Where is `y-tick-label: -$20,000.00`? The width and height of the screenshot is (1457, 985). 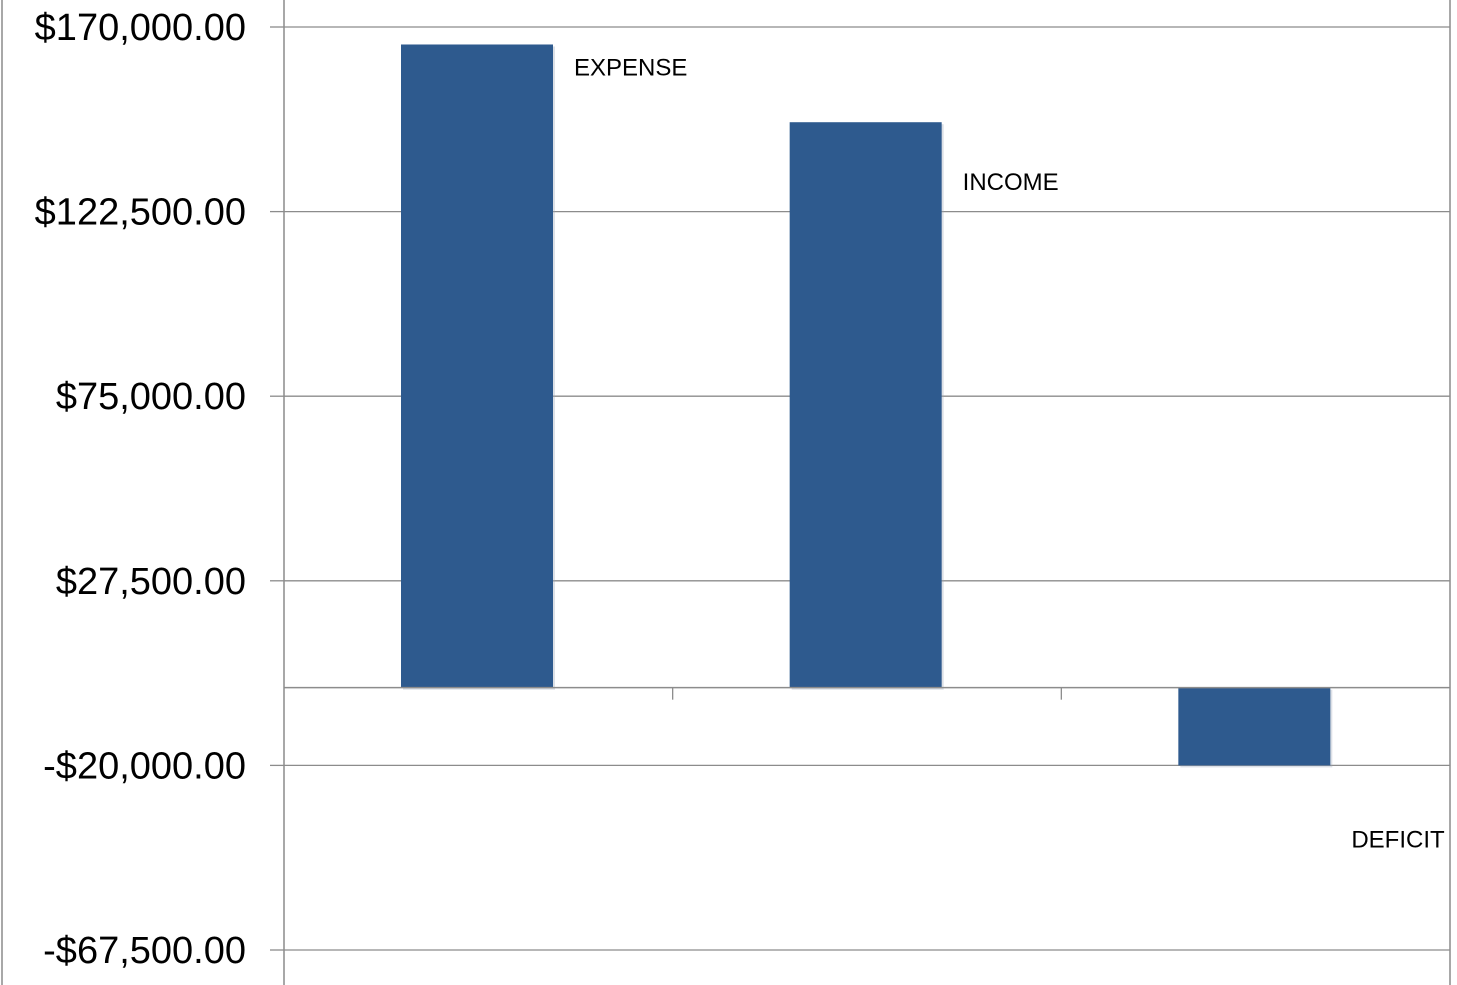
y-tick-label: -$20,000.00 is located at coordinates (144, 766).